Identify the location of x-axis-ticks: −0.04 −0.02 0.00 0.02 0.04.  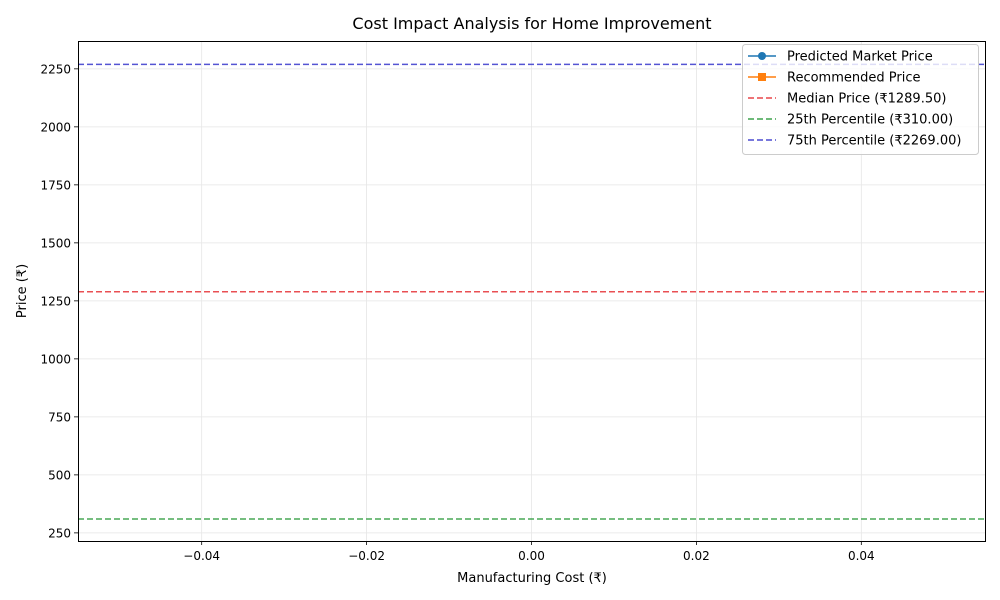
(529, 552).